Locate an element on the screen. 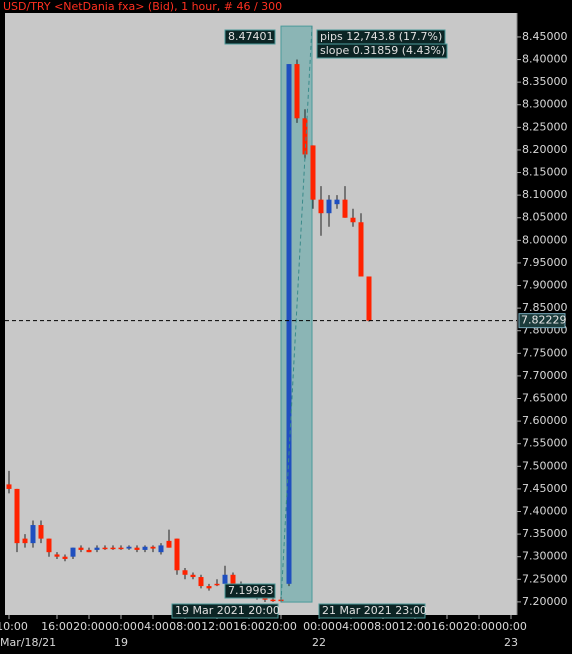 This screenshot has height=654, width=572. measure-end-label: 21 Mar 2021 23:00 is located at coordinates (374, 610).